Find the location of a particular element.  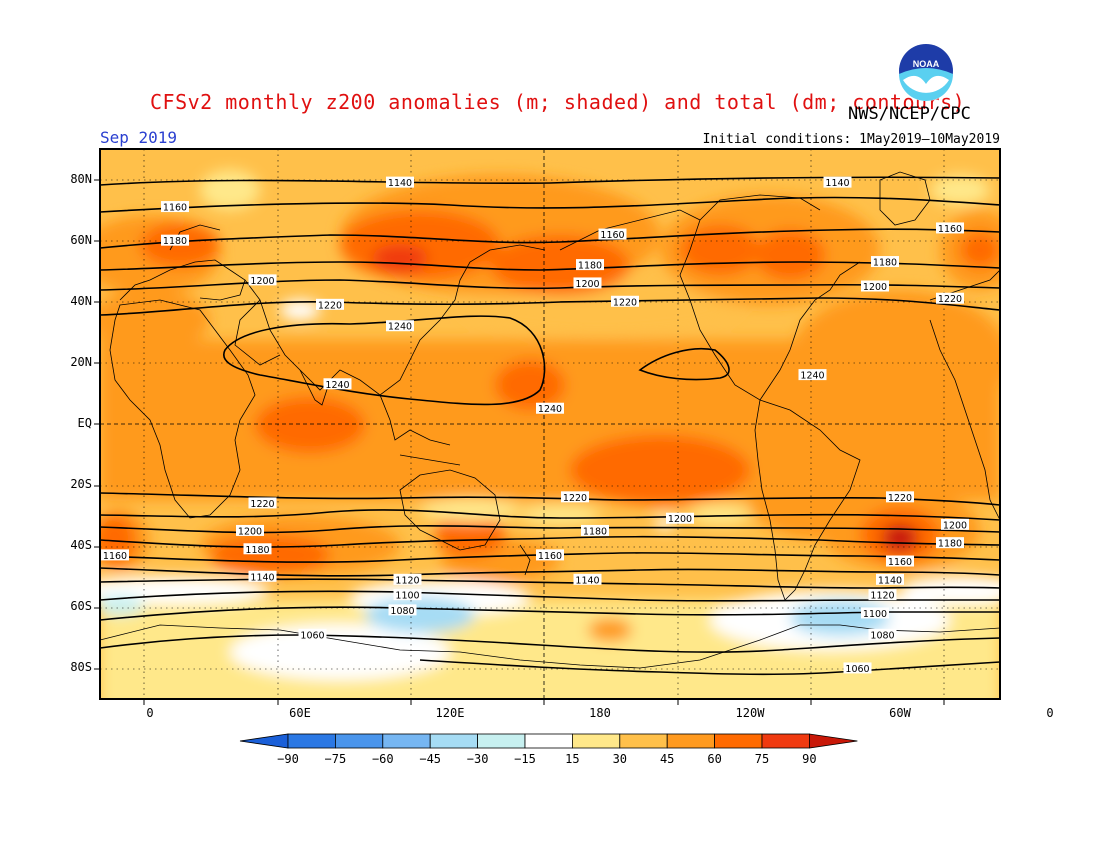

lat-label: 20N is located at coordinates (81, 361).